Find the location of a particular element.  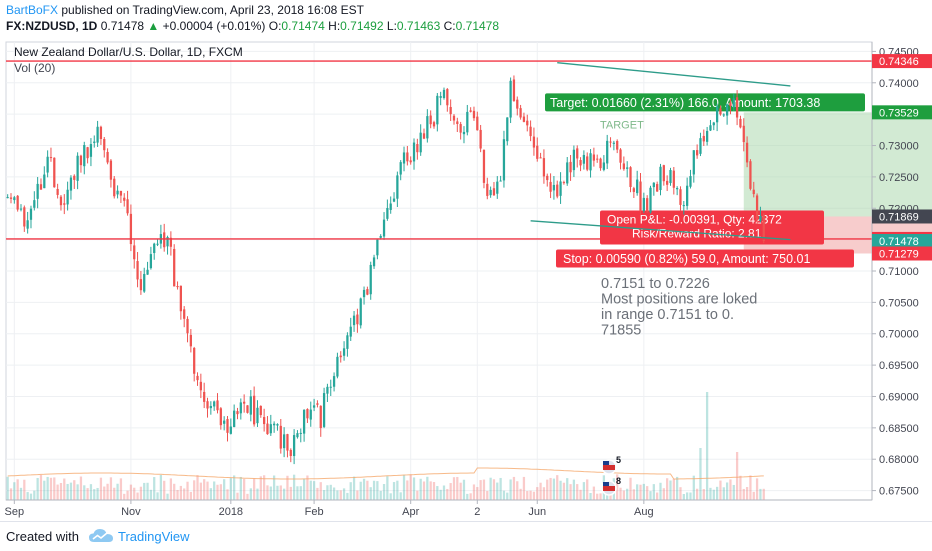

channel-lower-line is located at coordinates (660, 230).